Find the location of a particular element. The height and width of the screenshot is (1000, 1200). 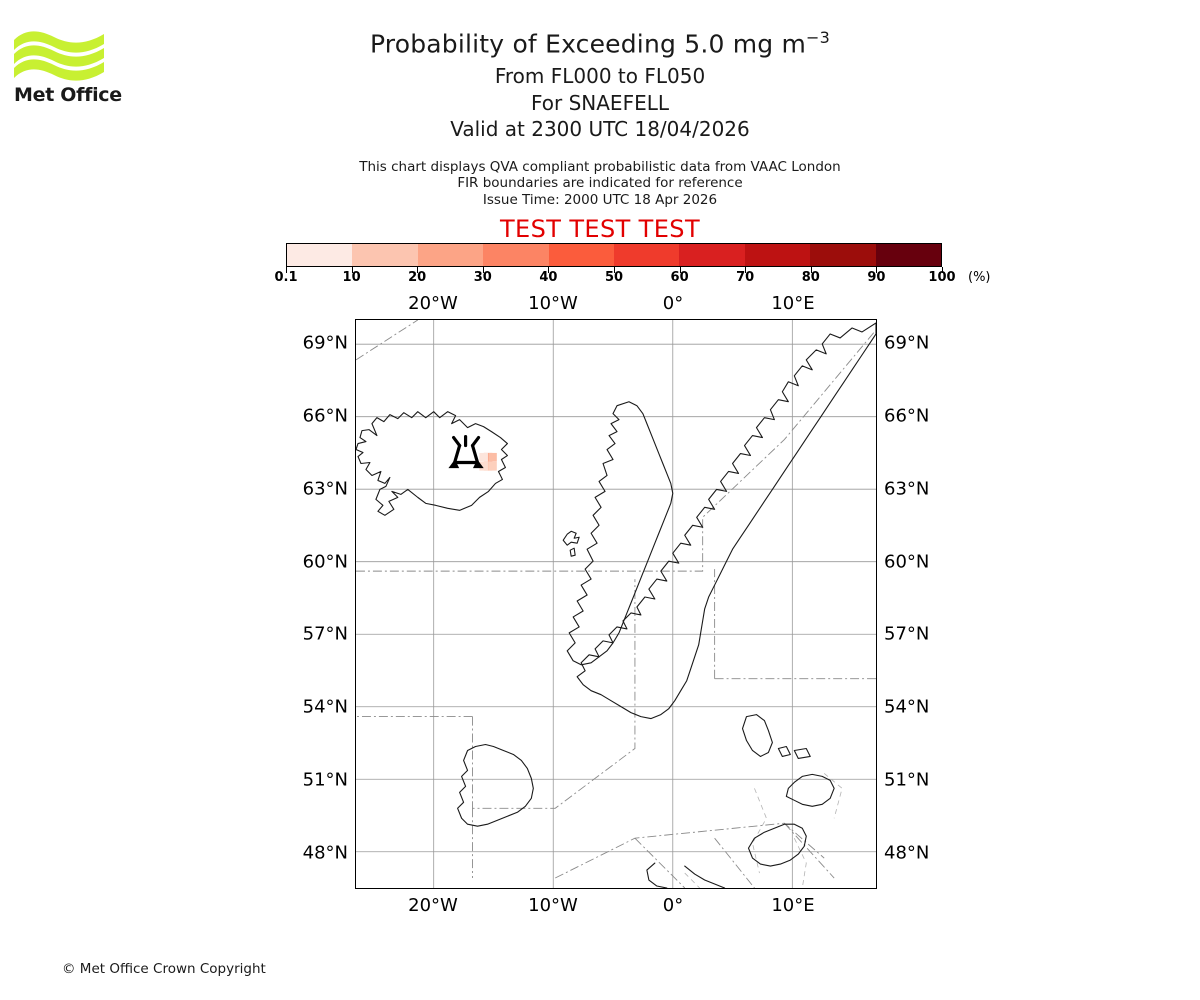

chart-title: Probability of Exceeding 5.0 mg m−3 is located at coordinates (600, 43).